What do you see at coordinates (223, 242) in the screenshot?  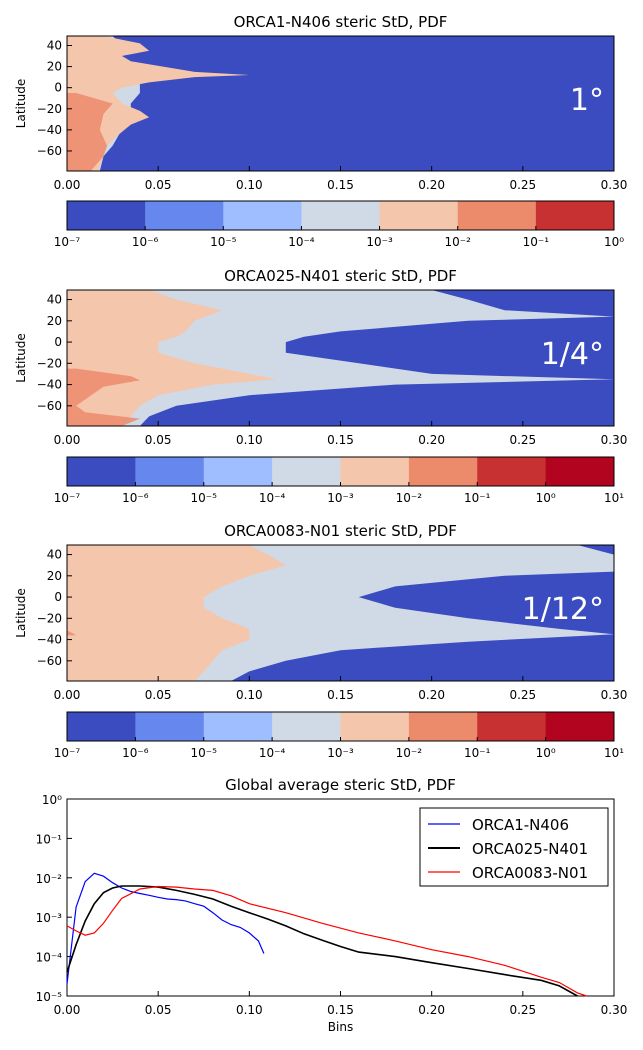 I see `colorbar-tick-label: 10⁻⁵` at bounding box center [223, 242].